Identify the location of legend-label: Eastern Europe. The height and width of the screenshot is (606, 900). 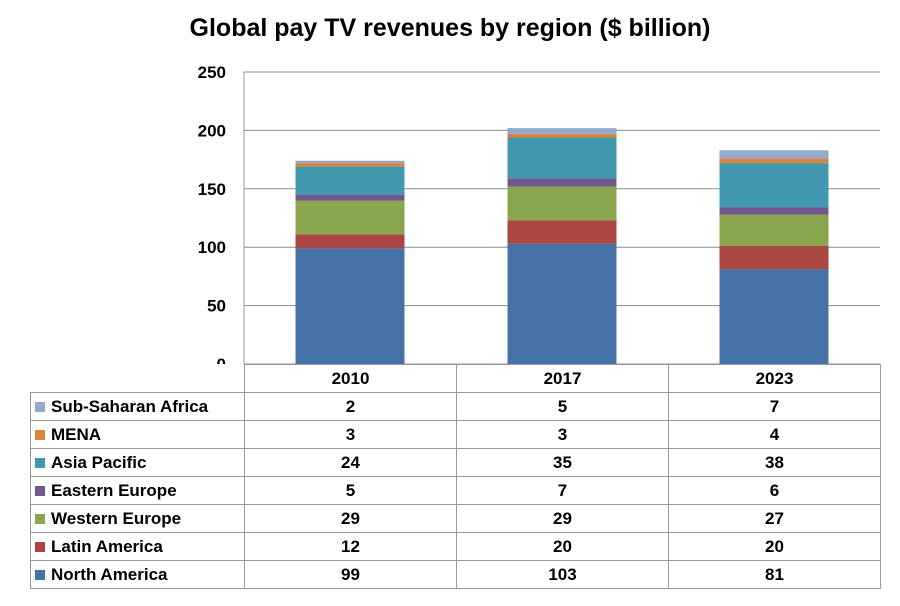
(114, 490).